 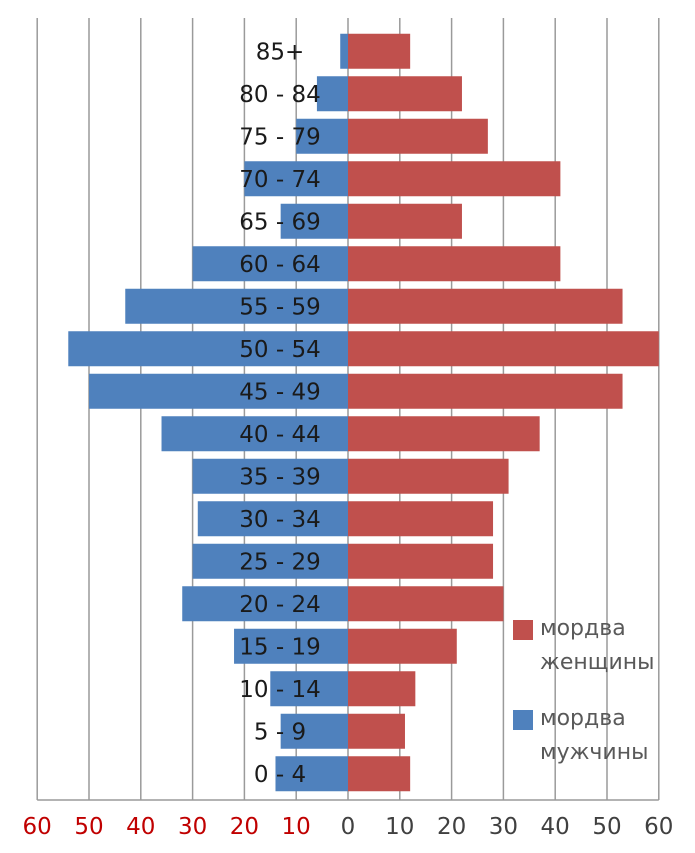 What do you see at coordinates (279, 435) in the screenshot?
I see `category-label: 40 - 44` at bounding box center [279, 435].